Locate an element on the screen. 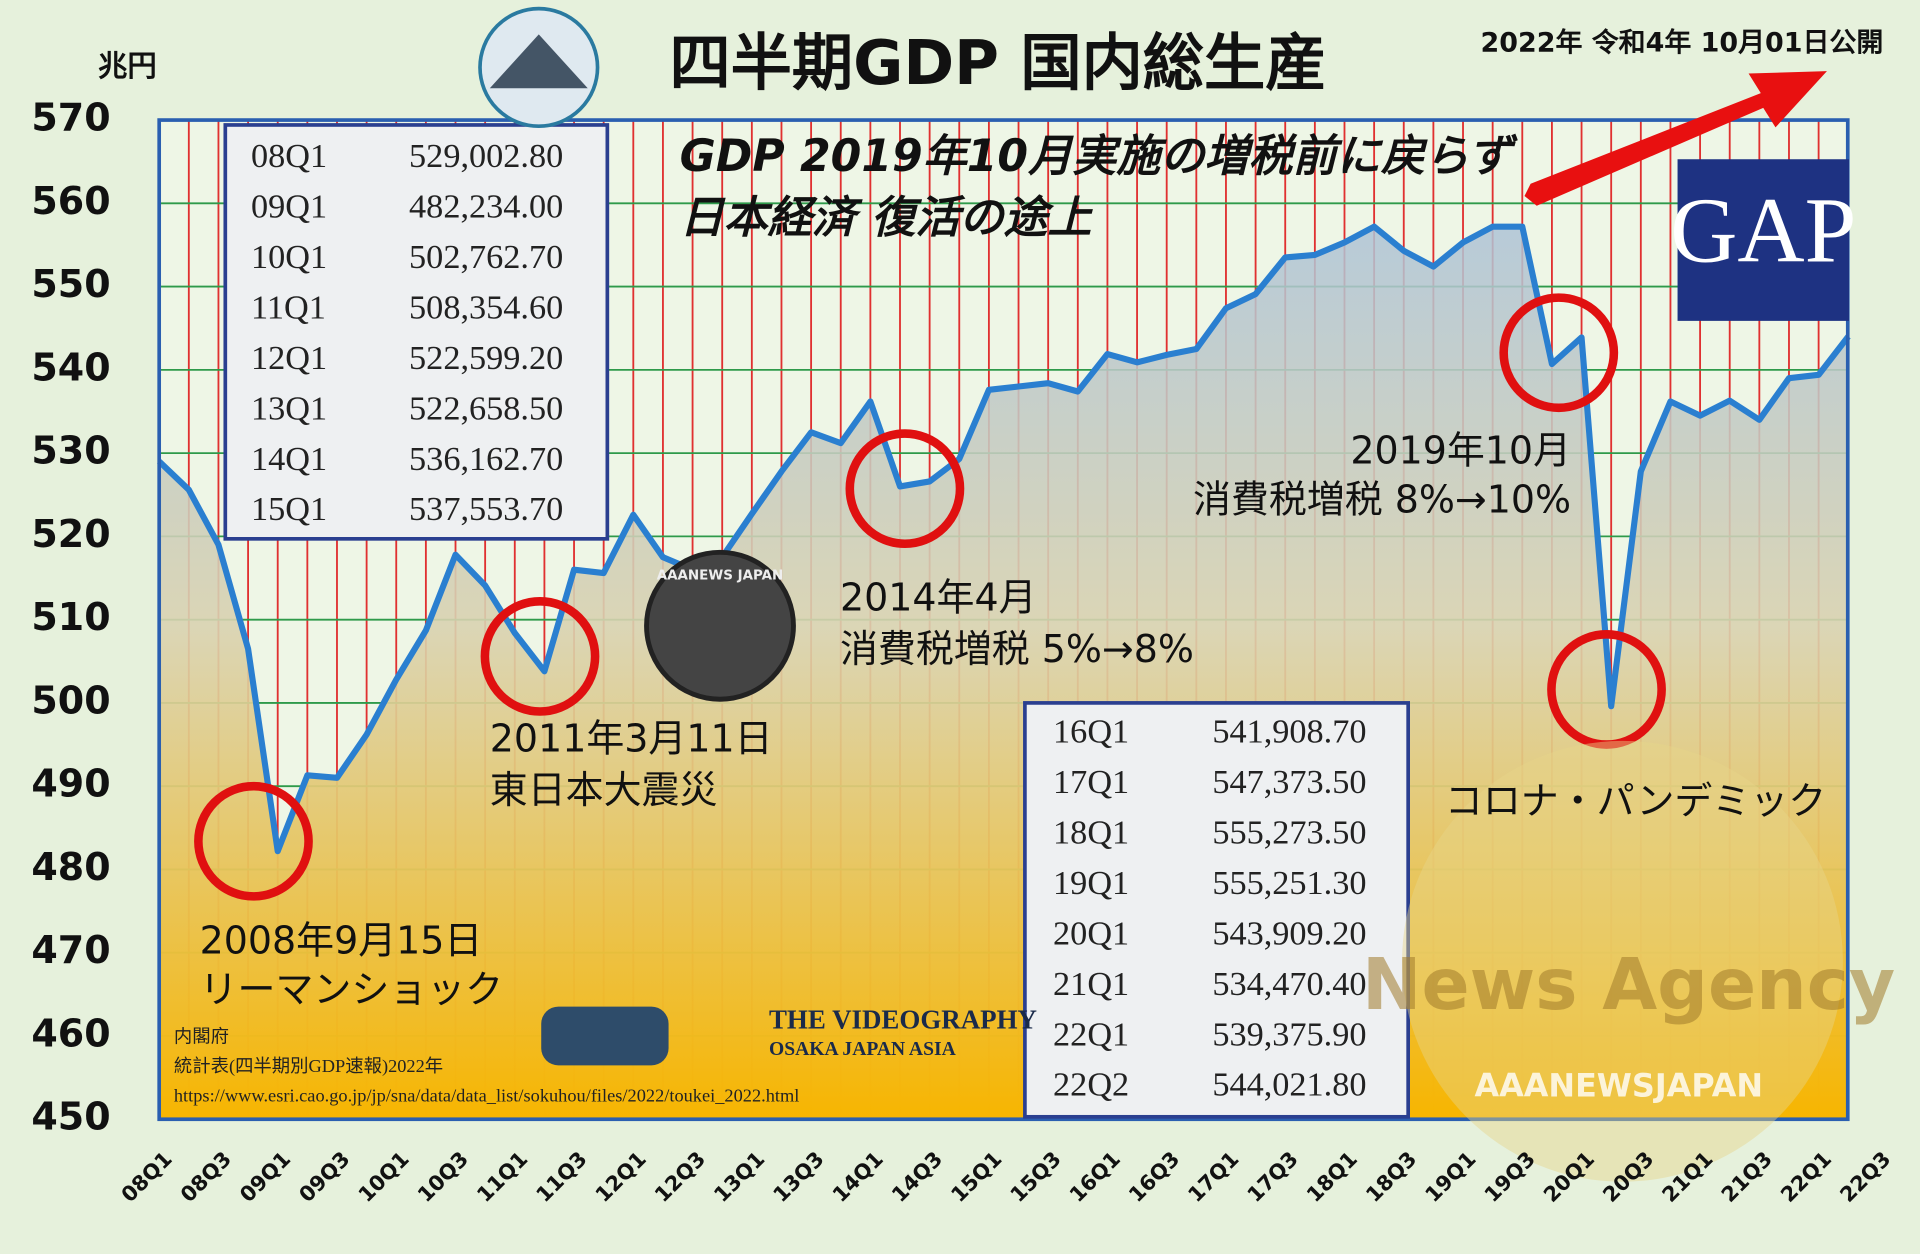 Image resolution: width=1920 pixels, height=1254 pixels. annotation: コロナ・パンデミック is located at coordinates (1635, 801).